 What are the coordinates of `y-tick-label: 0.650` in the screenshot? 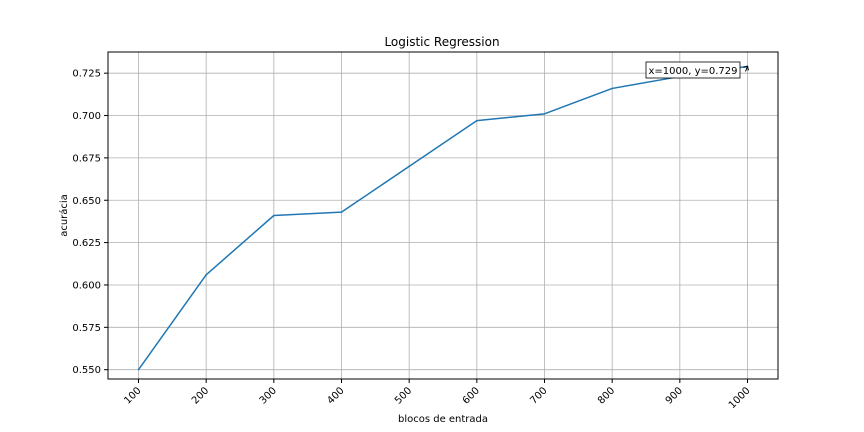 It's located at (86, 201).